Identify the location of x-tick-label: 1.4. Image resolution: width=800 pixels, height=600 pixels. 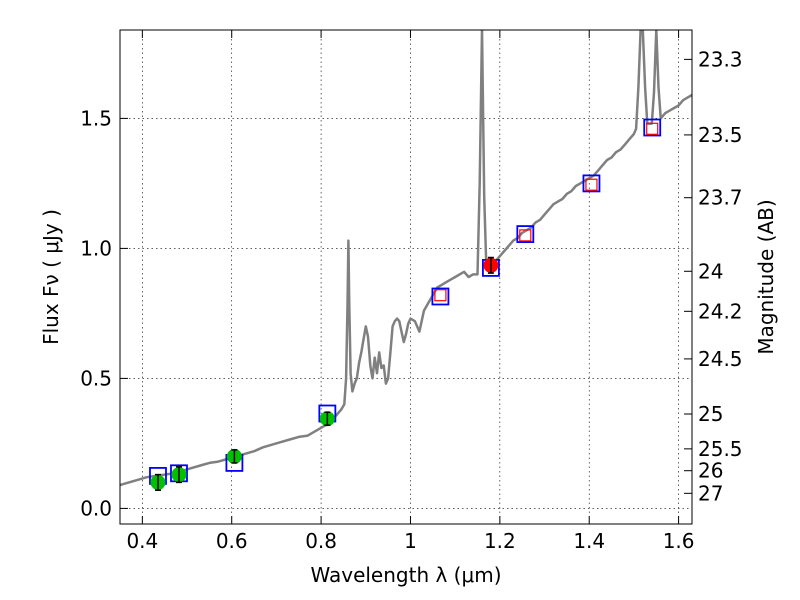
(589, 541).